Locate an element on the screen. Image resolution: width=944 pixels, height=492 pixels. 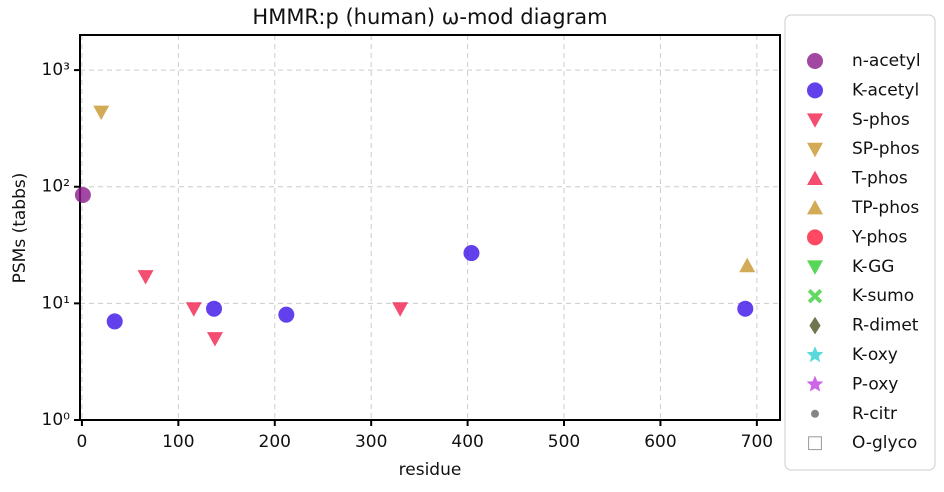
x-tick-label: 200 is located at coordinates (275, 442).